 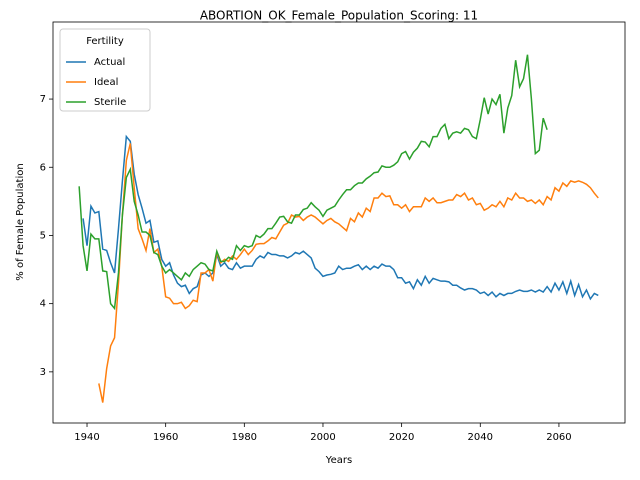 What do you see at coordinates (244, 437) in the screenshot?
I see `x-tick-label: 1980` at bounding box center [244, 437].